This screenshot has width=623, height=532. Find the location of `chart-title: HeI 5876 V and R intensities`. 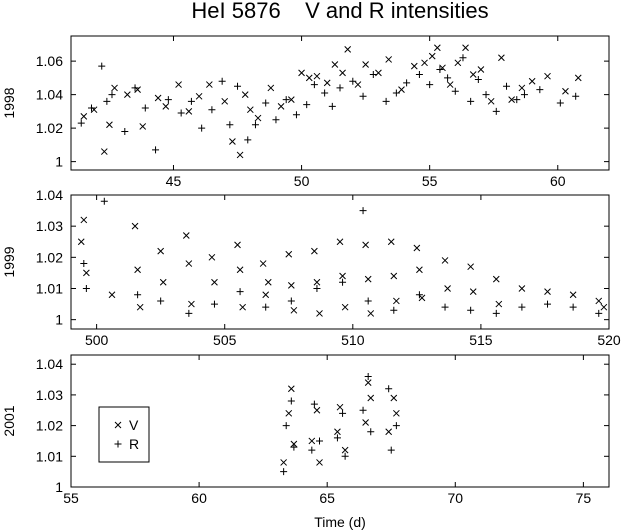

chart-title: HeI 5876 V and R intensities is located at coordinates (339, 11).